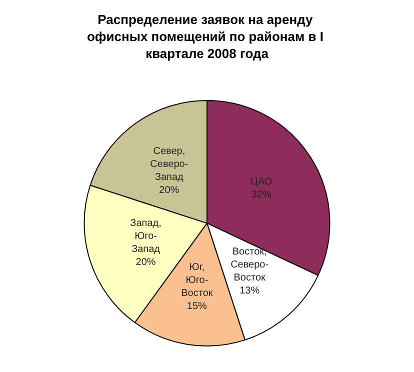 The height and width of the screenshot is (372, 414). I want to click on slice-label: ЦАО, so click(261, 182).